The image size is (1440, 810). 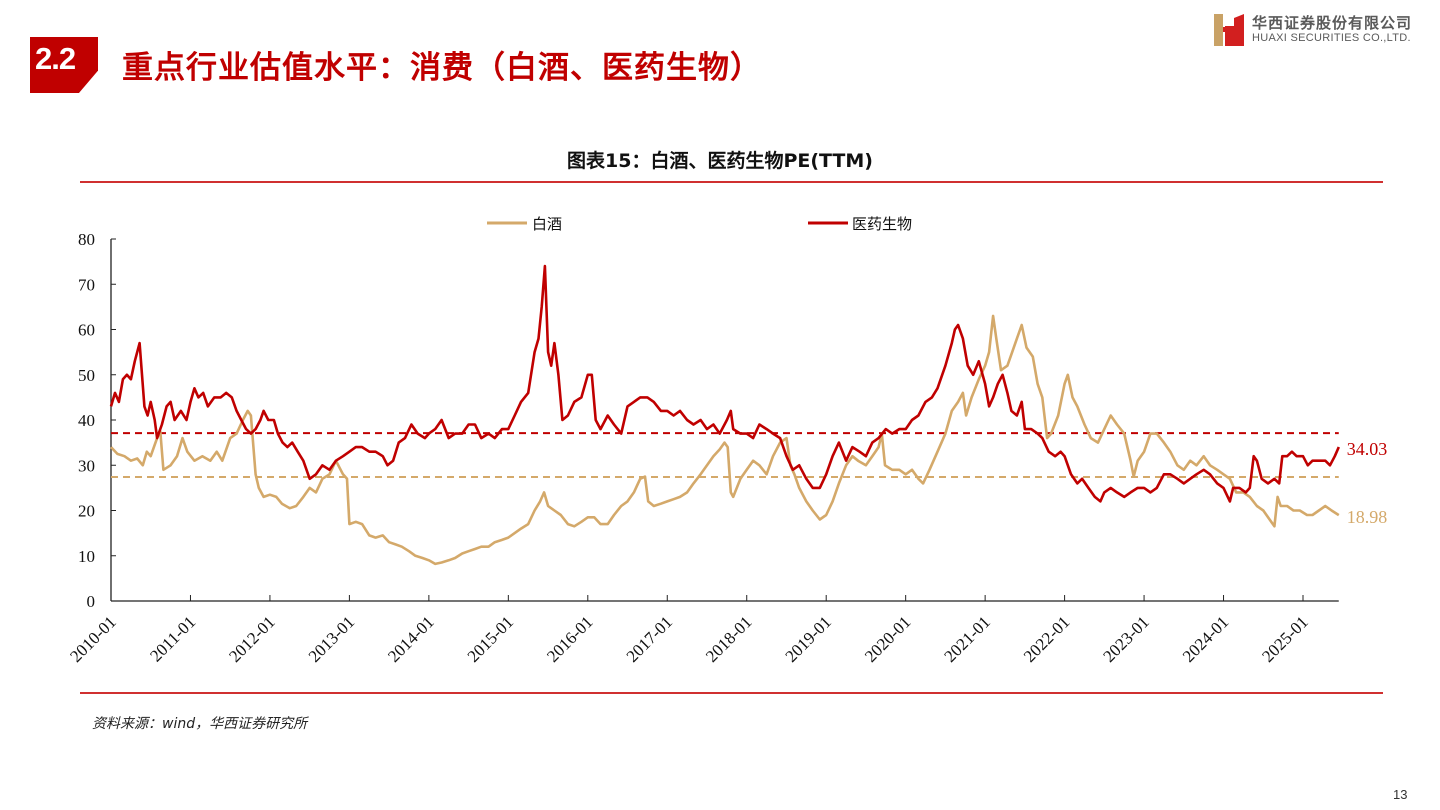 What do you see at coordinates (1367, 449) in the screenshot?
I see `end-value-label: 34.03` at bounding box center [1367, 449].